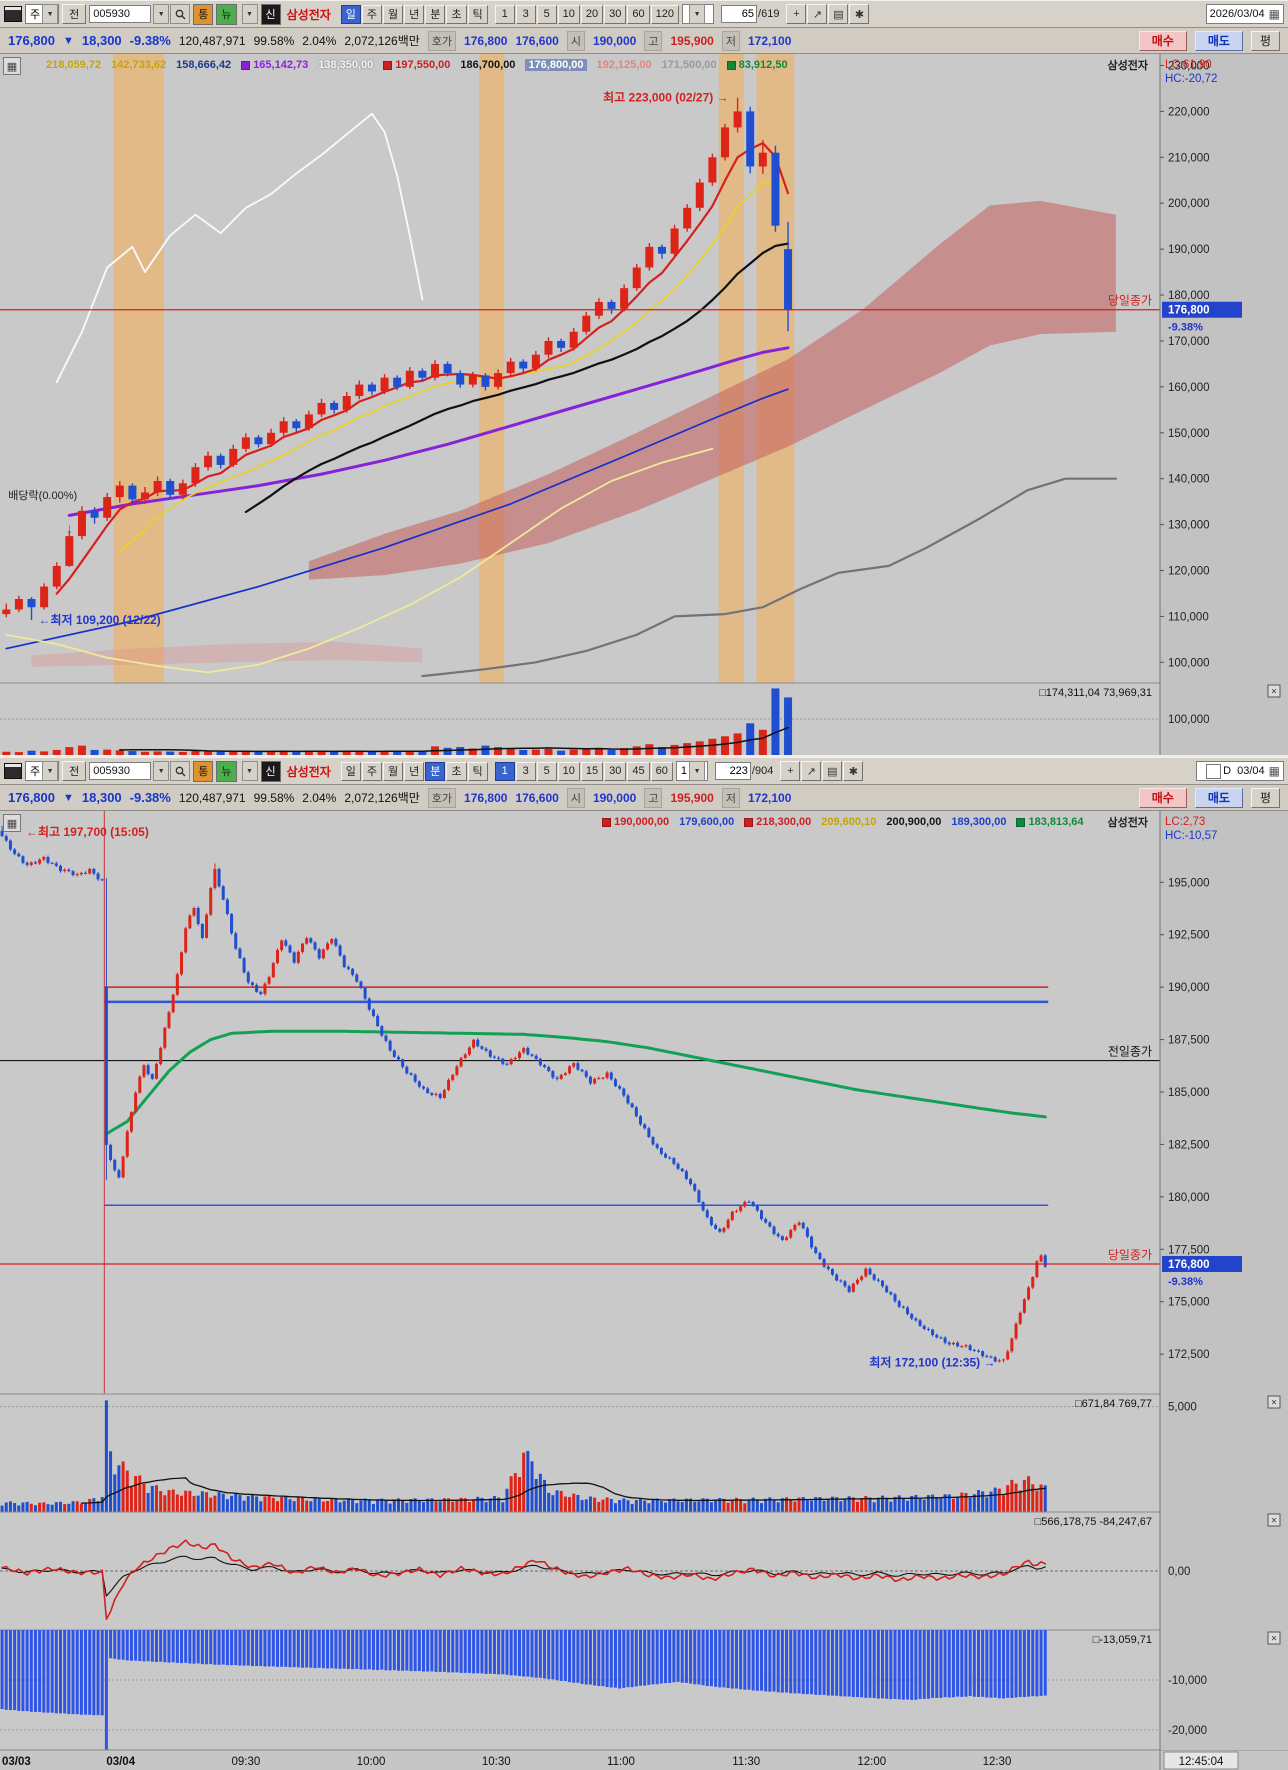 Image resolution: width=1288 pixels, height=1770 pixels. I want to click on preset-button-7: 60, so click(638, 14).